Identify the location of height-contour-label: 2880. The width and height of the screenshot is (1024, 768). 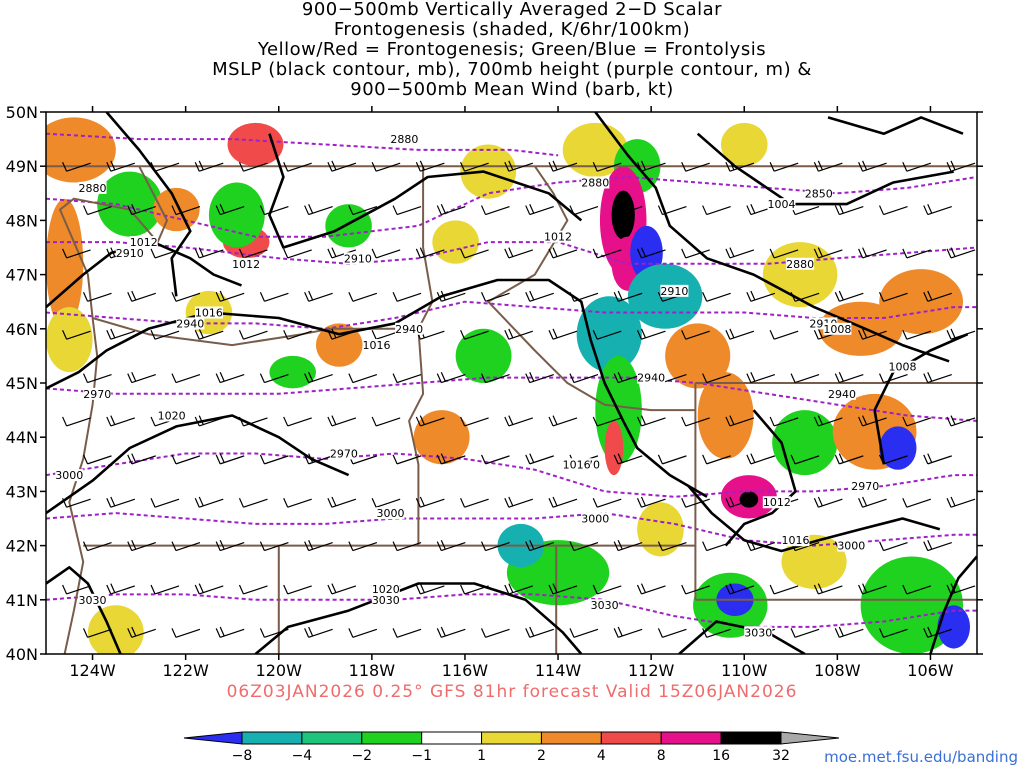
(93, 188).